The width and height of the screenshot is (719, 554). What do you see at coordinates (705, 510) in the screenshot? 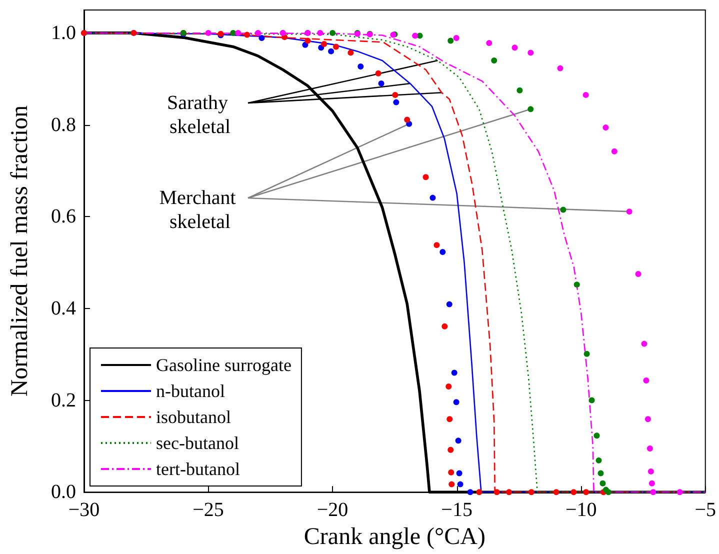
I see `x-tick-label: −5` at bounding box center [705, 510].